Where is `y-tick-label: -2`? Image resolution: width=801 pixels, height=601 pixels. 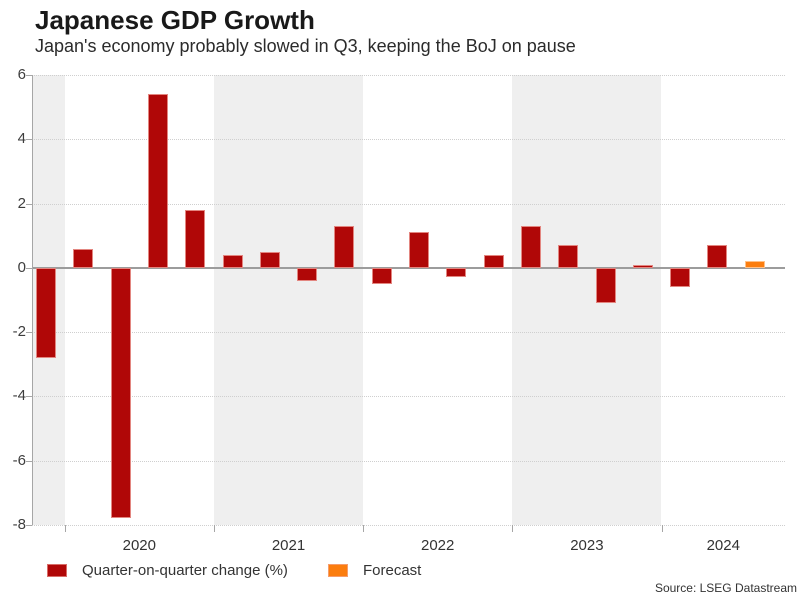 y-tick-label: -2 is located at coordinates (19, 332).